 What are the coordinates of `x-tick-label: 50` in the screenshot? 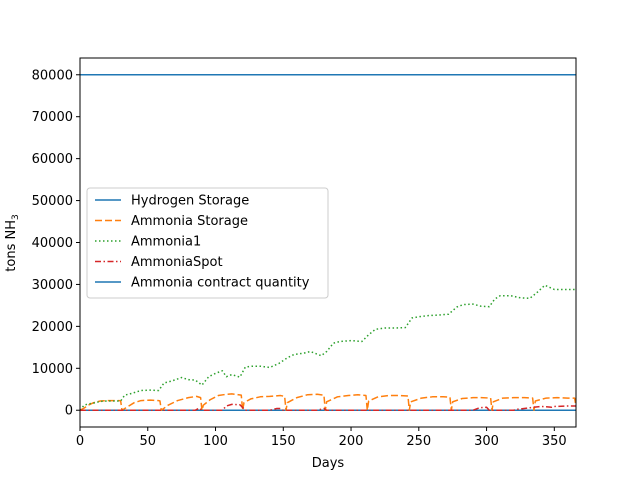 It's located at (147, 441).